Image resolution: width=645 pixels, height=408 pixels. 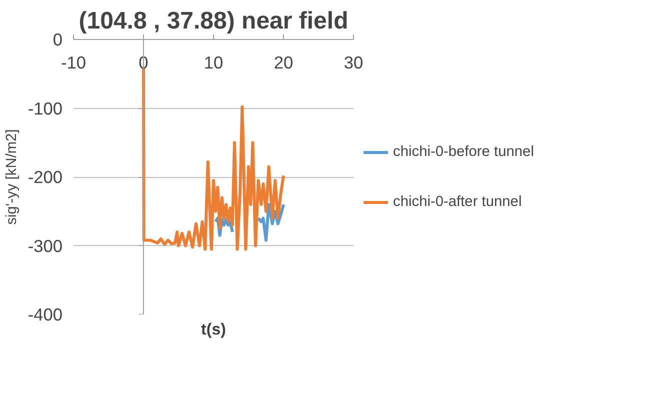 I want to click on legend-label: chichi-0-after tunnel, so click(x=457, y=202).